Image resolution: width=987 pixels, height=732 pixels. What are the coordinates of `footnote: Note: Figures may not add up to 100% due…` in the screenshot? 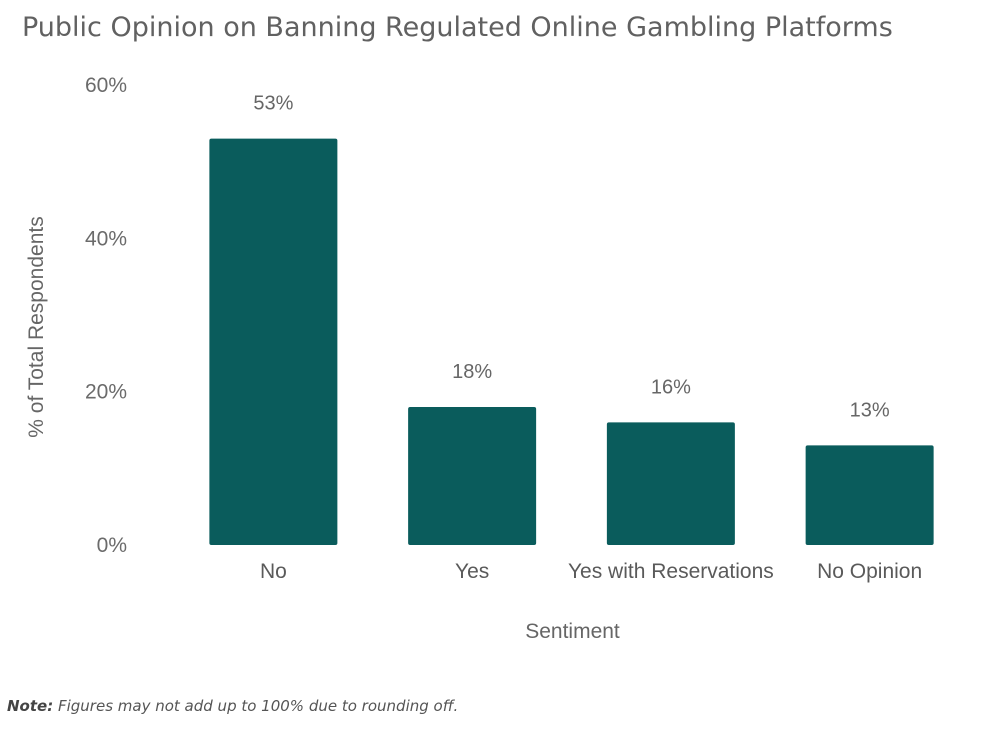 It's located at (232, 706).